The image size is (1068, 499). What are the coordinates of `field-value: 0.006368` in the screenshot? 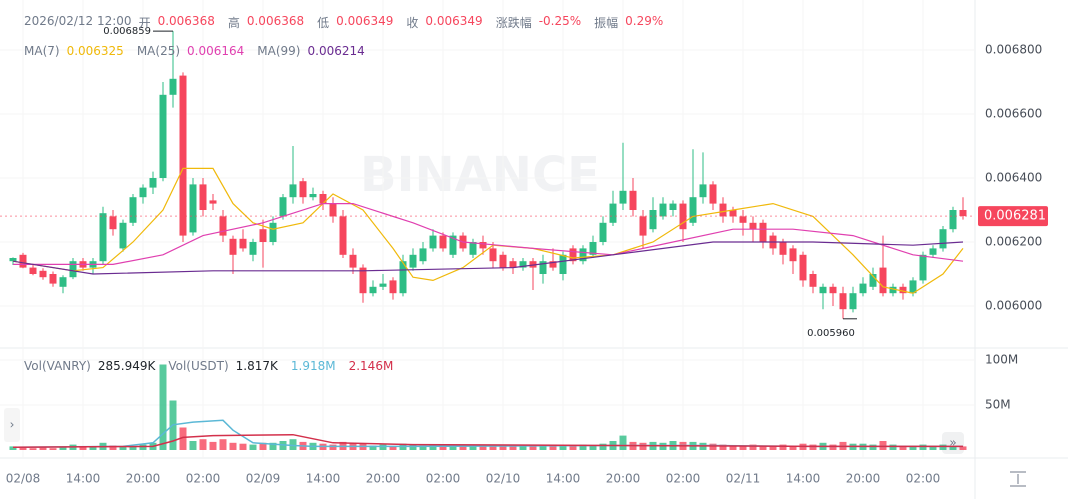 It's located at (275, 21).